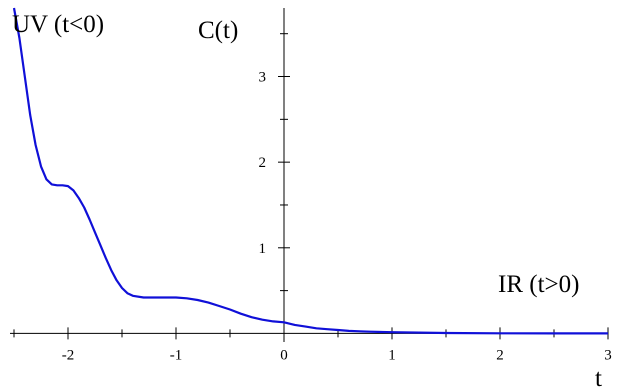 The height and width of the screenshot is (390, 630). I want to click on x-tick-label: -1, so click(176, 355).